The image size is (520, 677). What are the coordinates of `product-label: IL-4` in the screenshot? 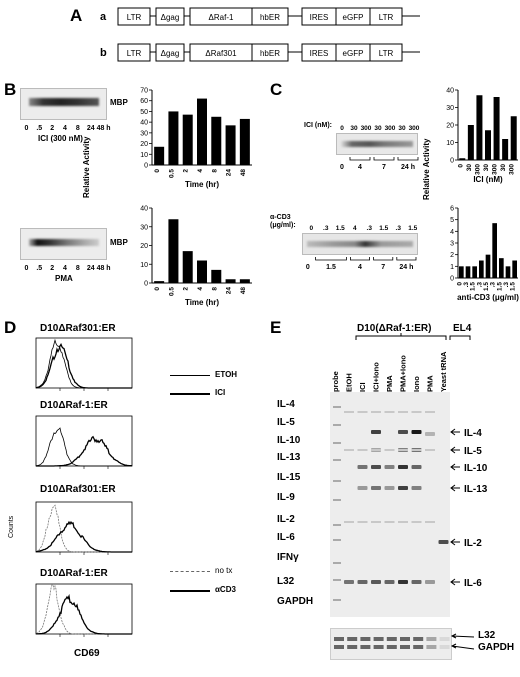 It's located at (473, 433).